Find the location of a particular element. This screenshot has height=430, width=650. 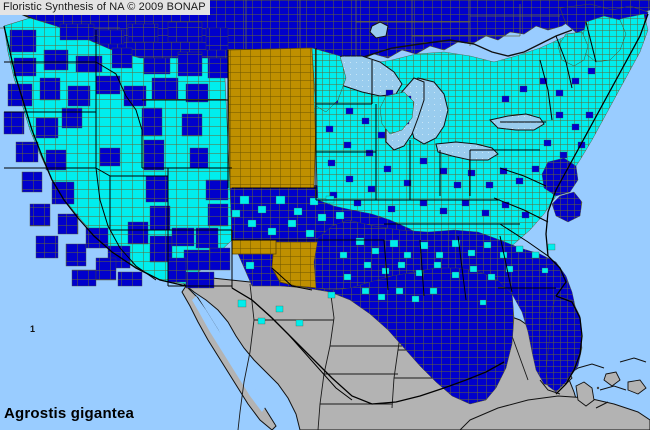

bahamas-dot is located at coordinates (598, 388).